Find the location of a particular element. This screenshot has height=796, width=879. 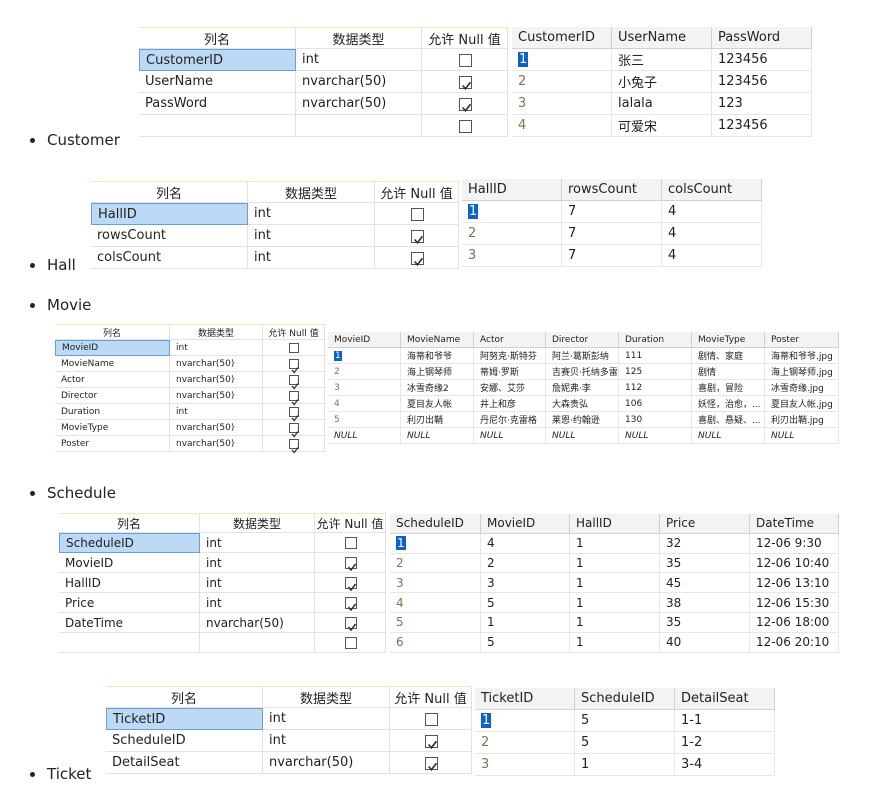

column-name: MovieName is located at coordinates (112, 364).